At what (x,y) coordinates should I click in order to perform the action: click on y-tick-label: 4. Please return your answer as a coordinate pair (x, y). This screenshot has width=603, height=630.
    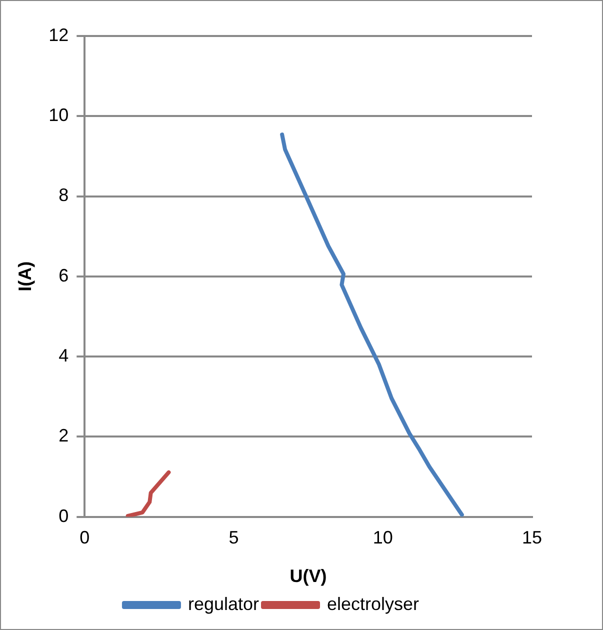
    Looking at the image, I should click on (63, 356).